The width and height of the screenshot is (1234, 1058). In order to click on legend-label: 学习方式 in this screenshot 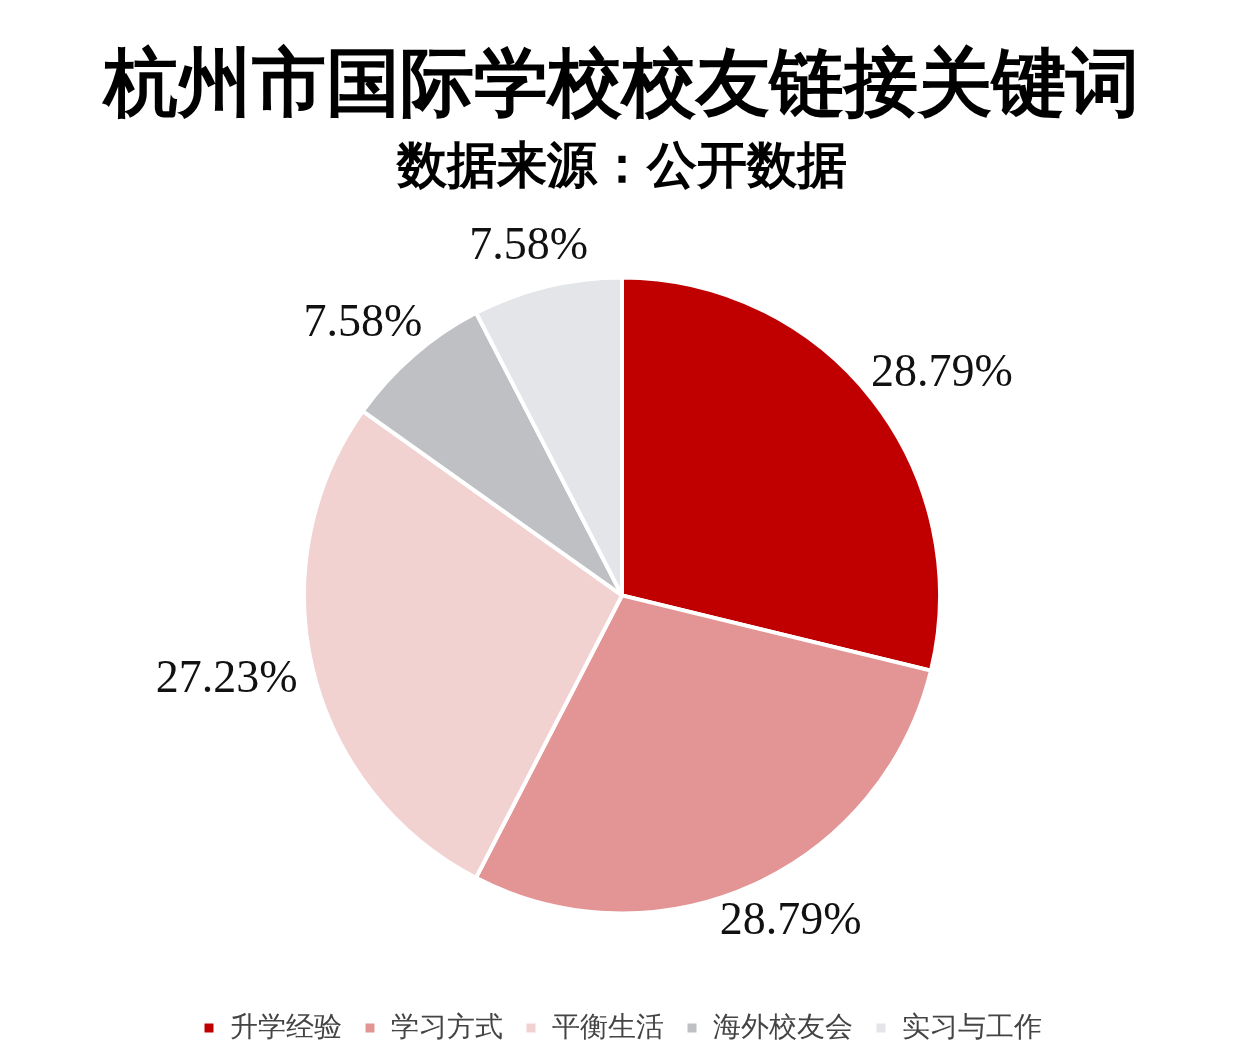, I will do `click(446, 1026)`.